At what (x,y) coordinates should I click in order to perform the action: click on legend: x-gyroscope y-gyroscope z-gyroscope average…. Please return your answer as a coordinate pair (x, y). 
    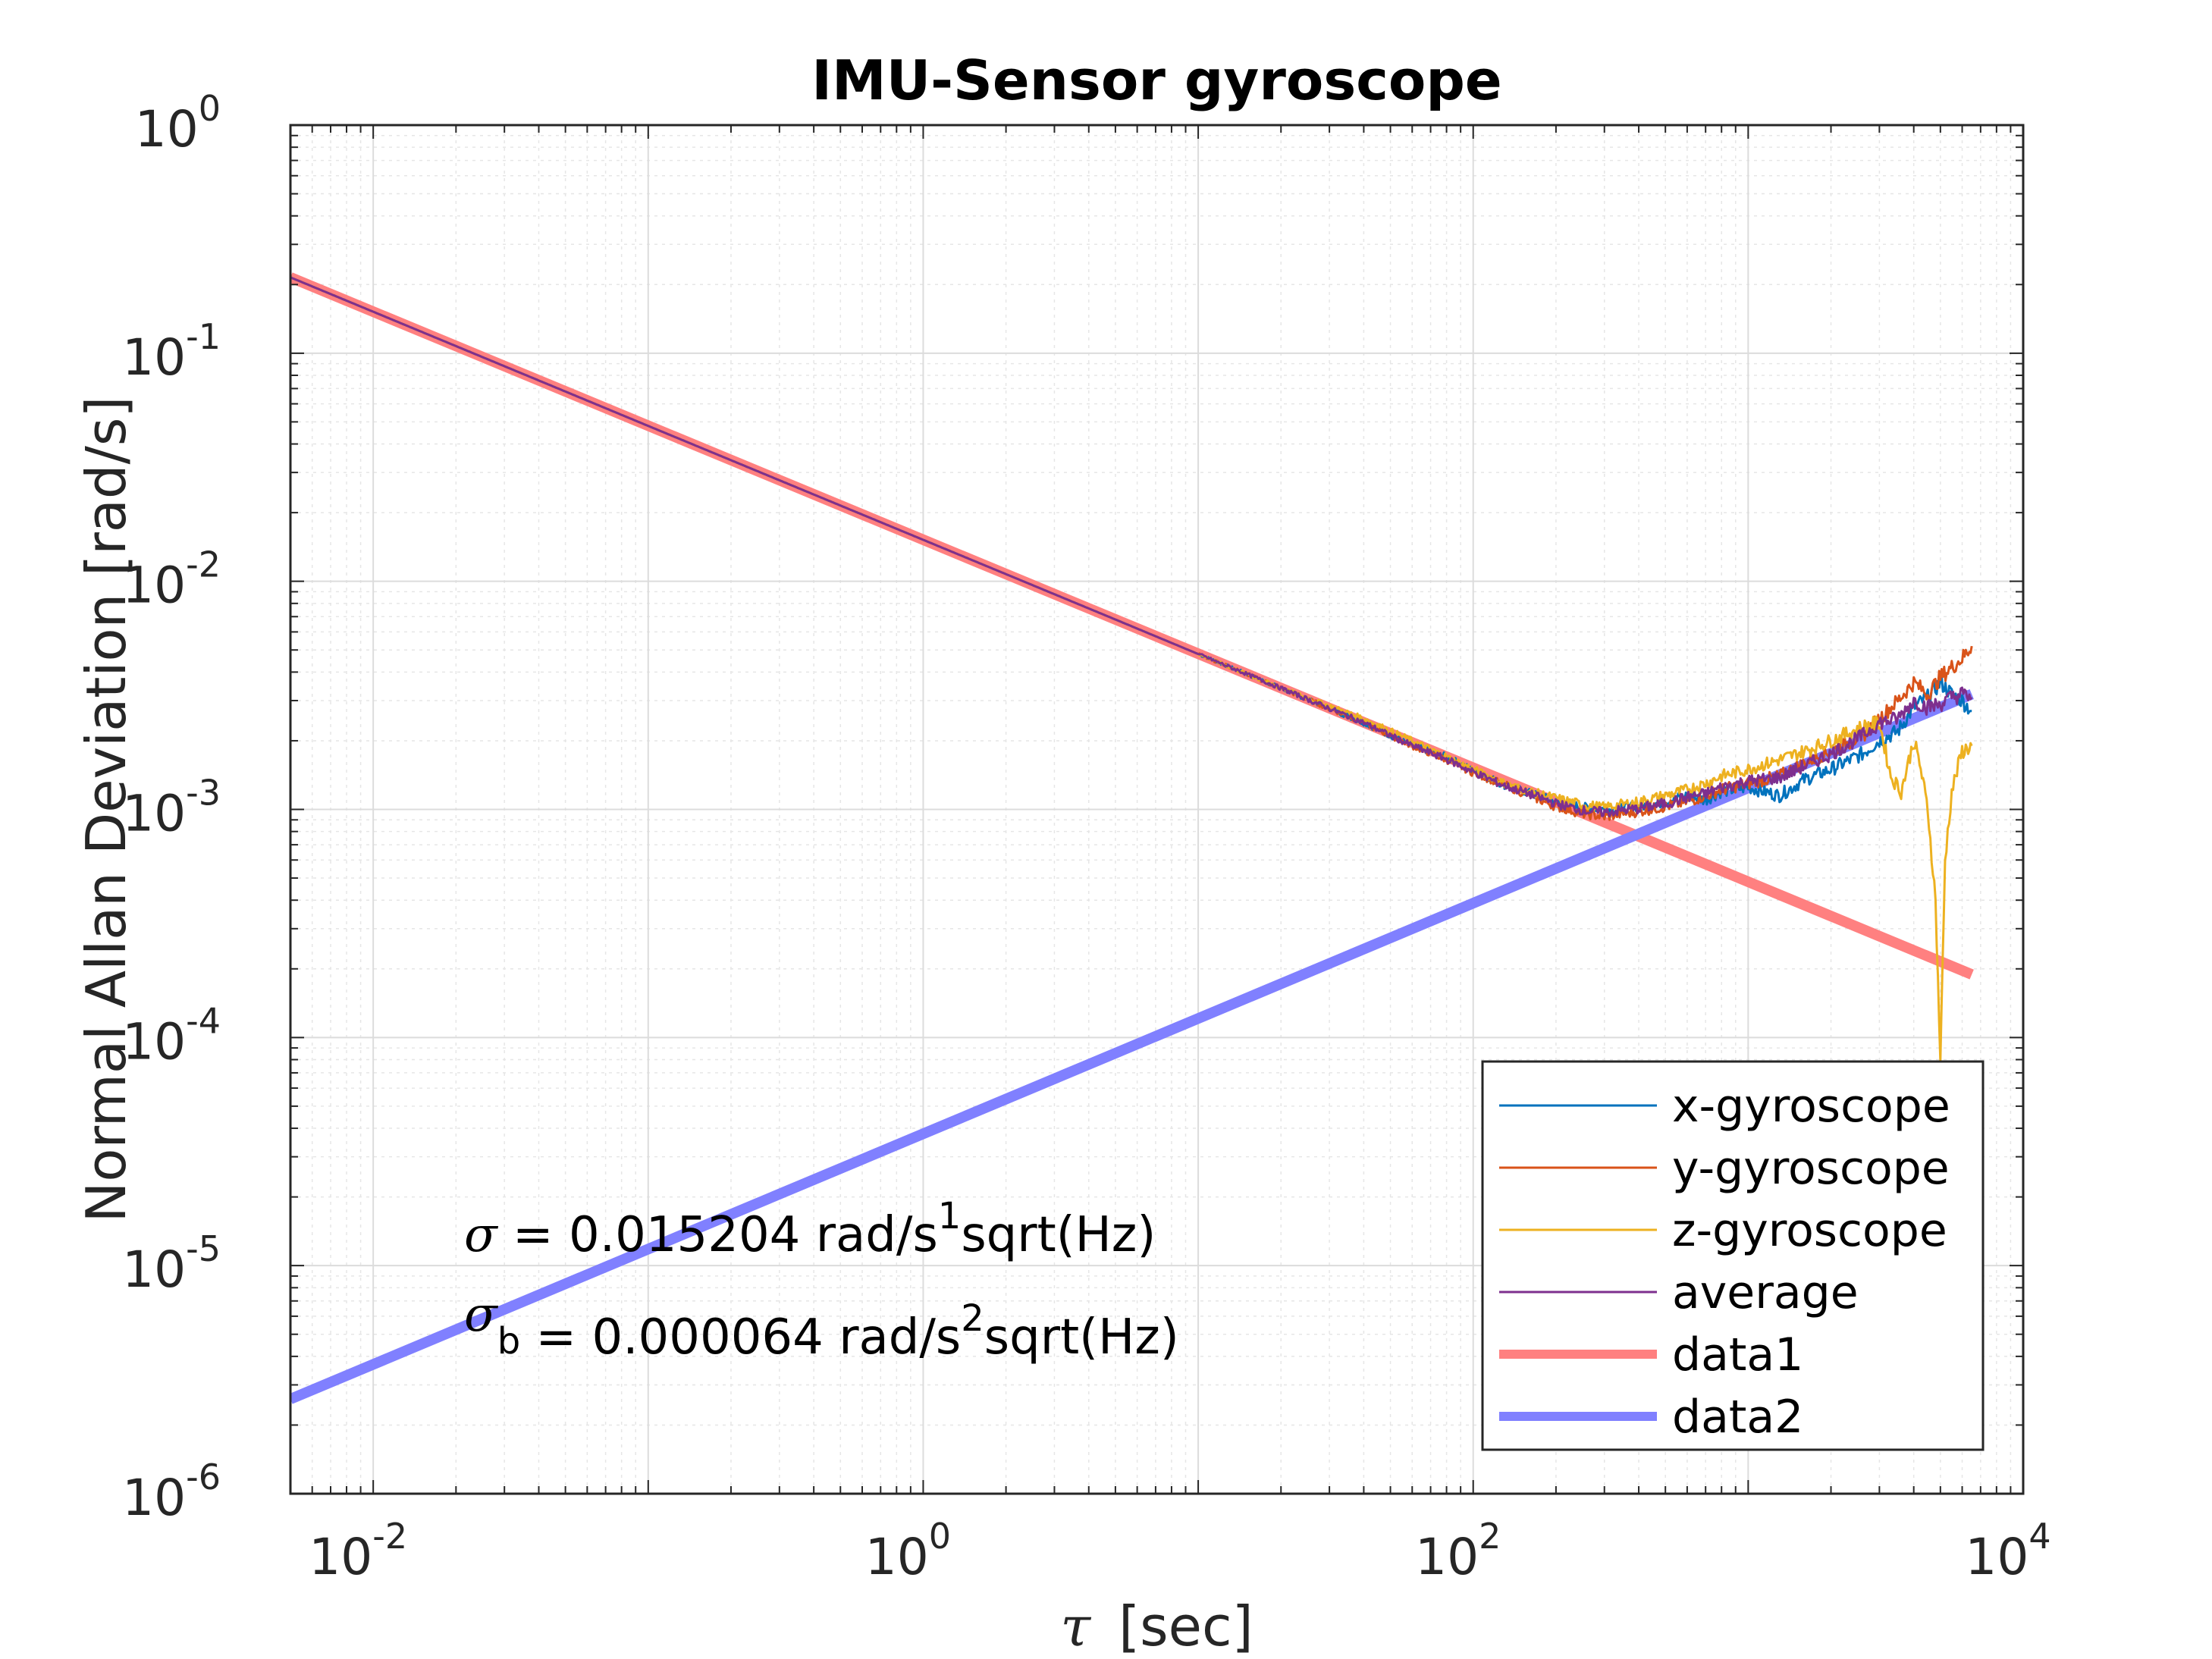
    Looking at the image, I should click on (1733, 1255).